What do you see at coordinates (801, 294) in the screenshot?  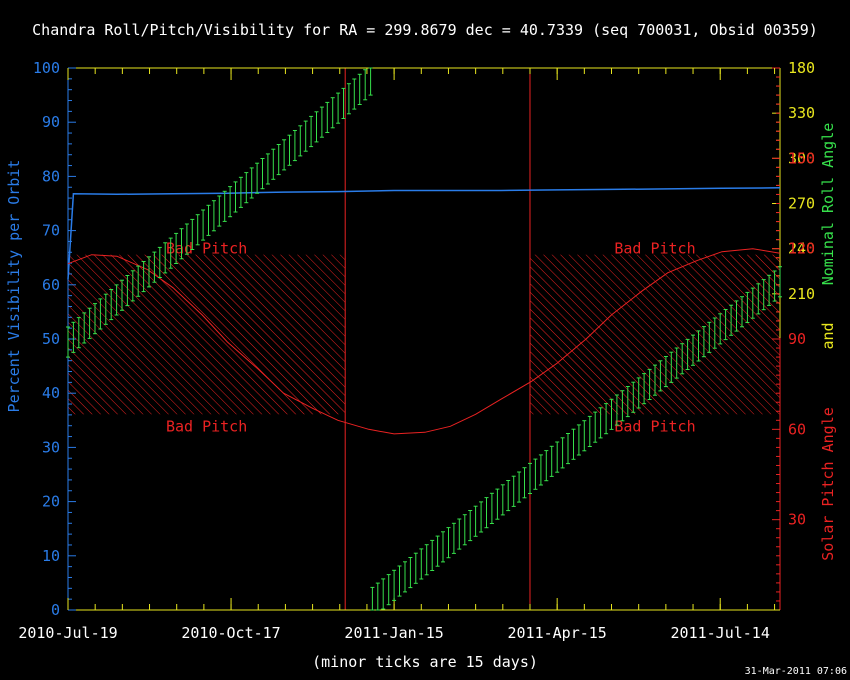 I see `roll-tick-label: 210` at bounding box center [801, 294].